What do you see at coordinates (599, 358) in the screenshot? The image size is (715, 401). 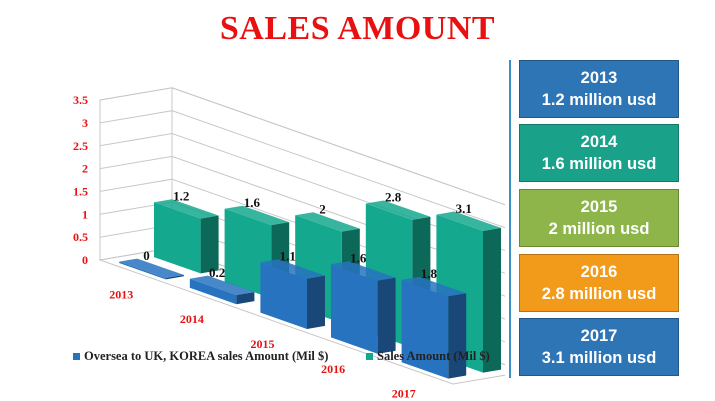 I see `card-amount: 3.1 million usd` at bounding box center [599, 358].